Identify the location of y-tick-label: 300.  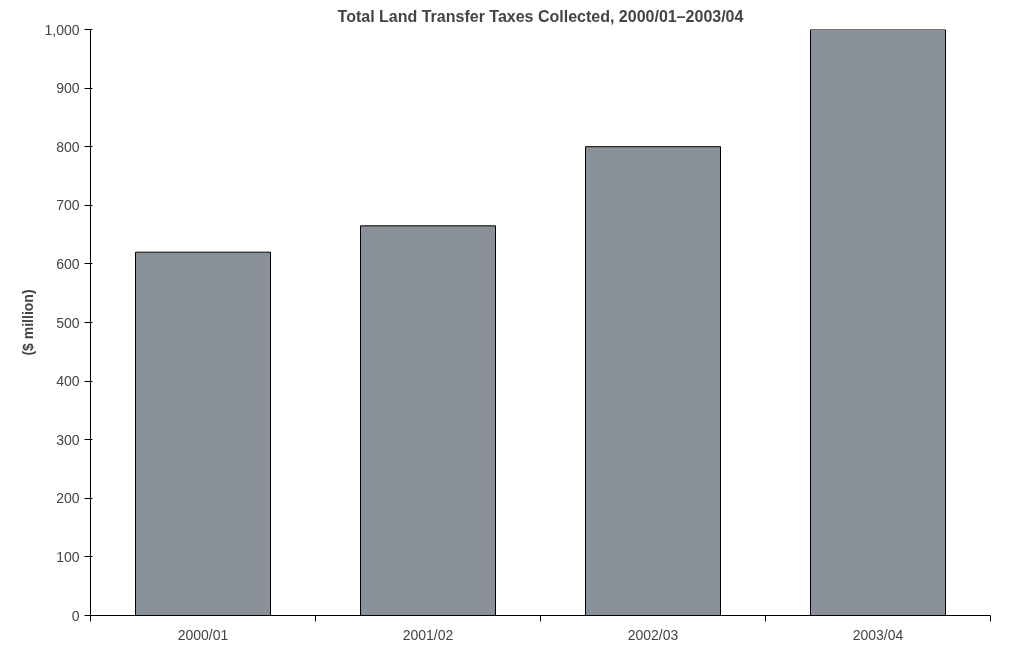
(68, 439).